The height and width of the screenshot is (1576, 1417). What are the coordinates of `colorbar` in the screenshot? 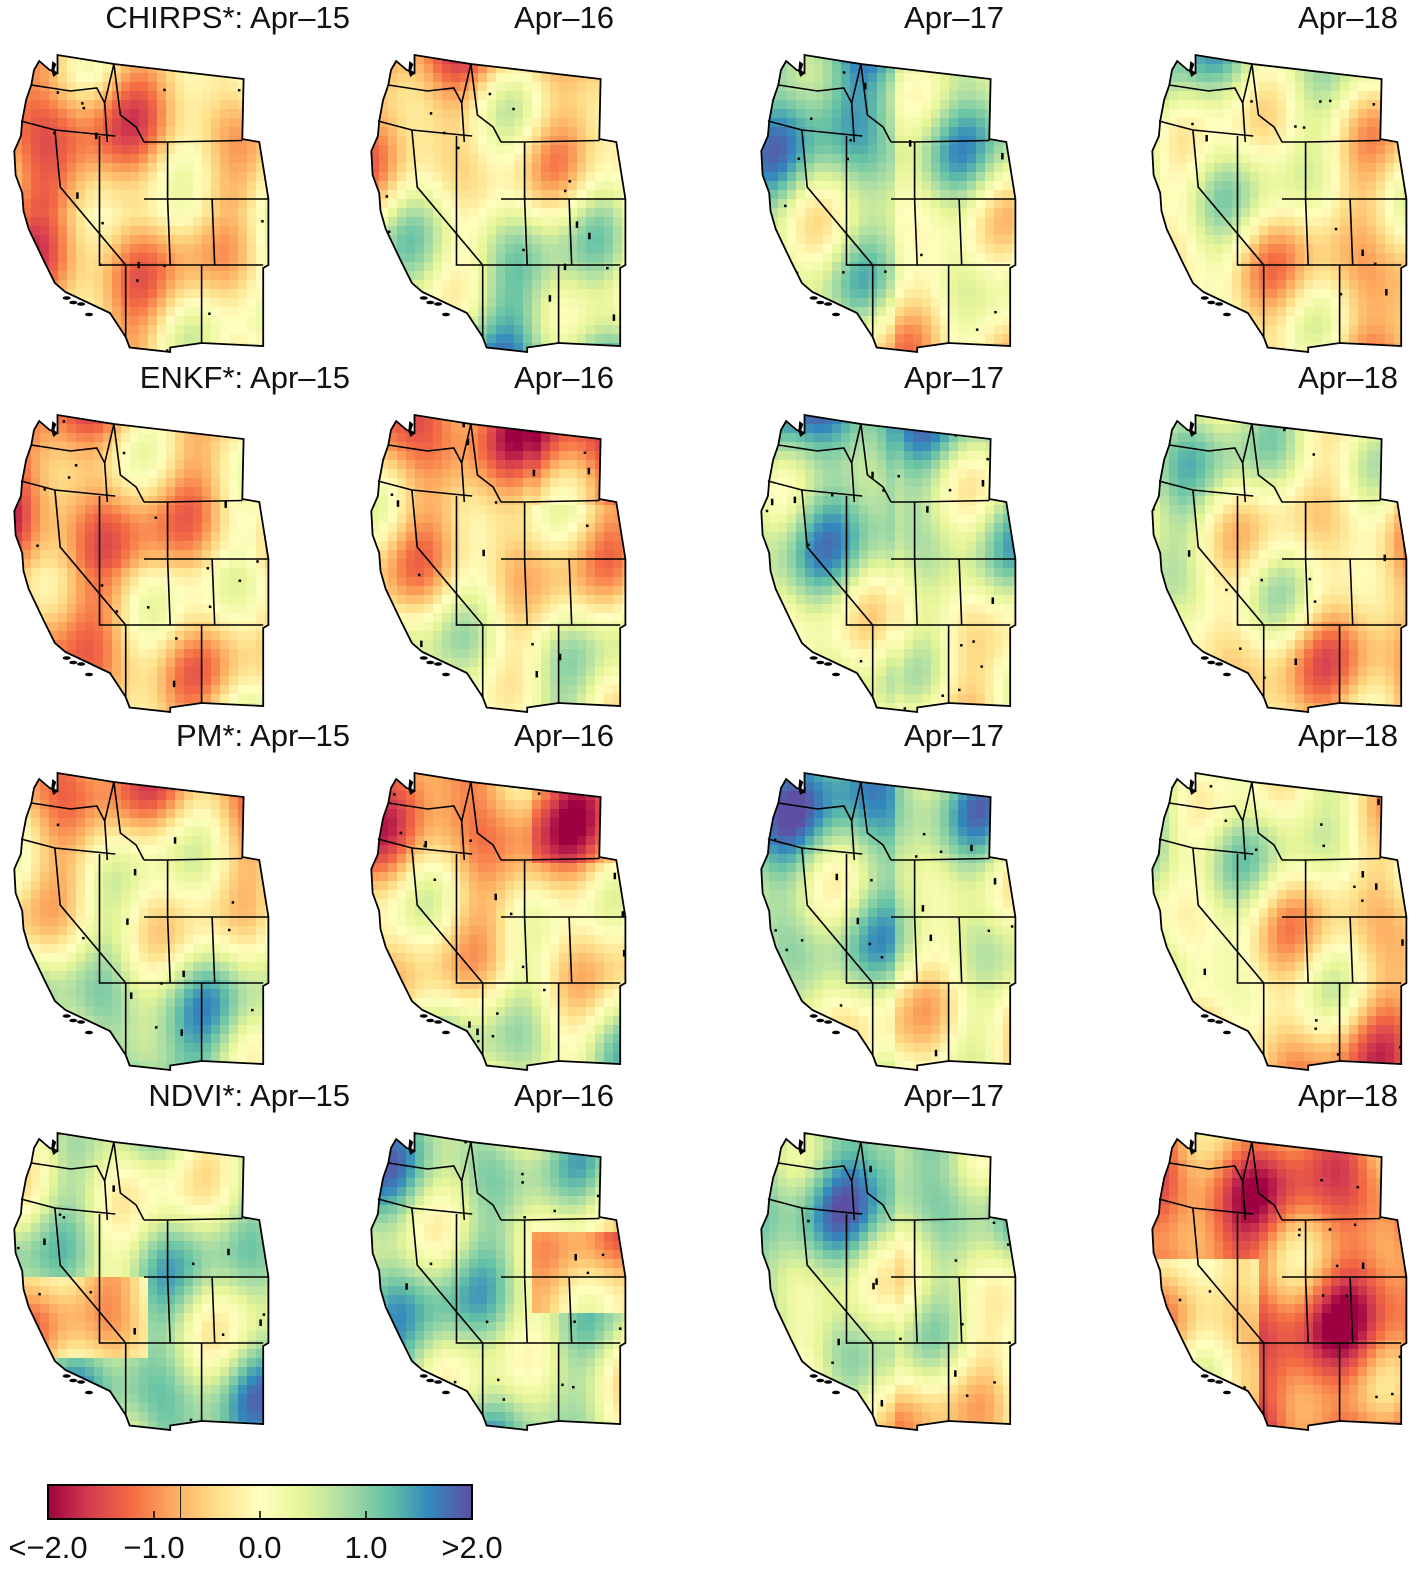 It's located at (260, 1502).